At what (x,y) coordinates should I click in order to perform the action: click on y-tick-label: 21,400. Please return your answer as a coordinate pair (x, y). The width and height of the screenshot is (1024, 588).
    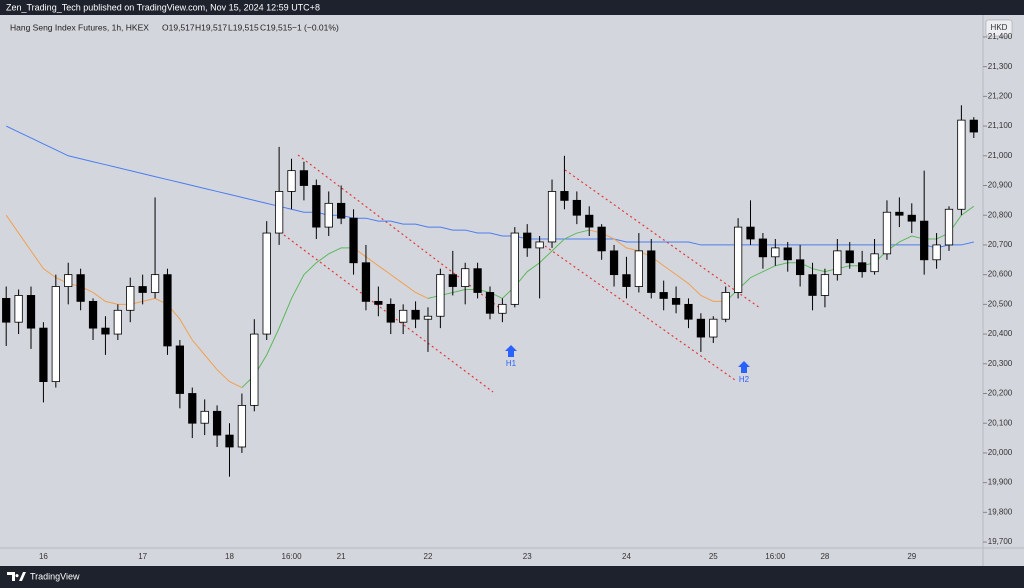
    Looking at the image, I should click on (1000, 36).